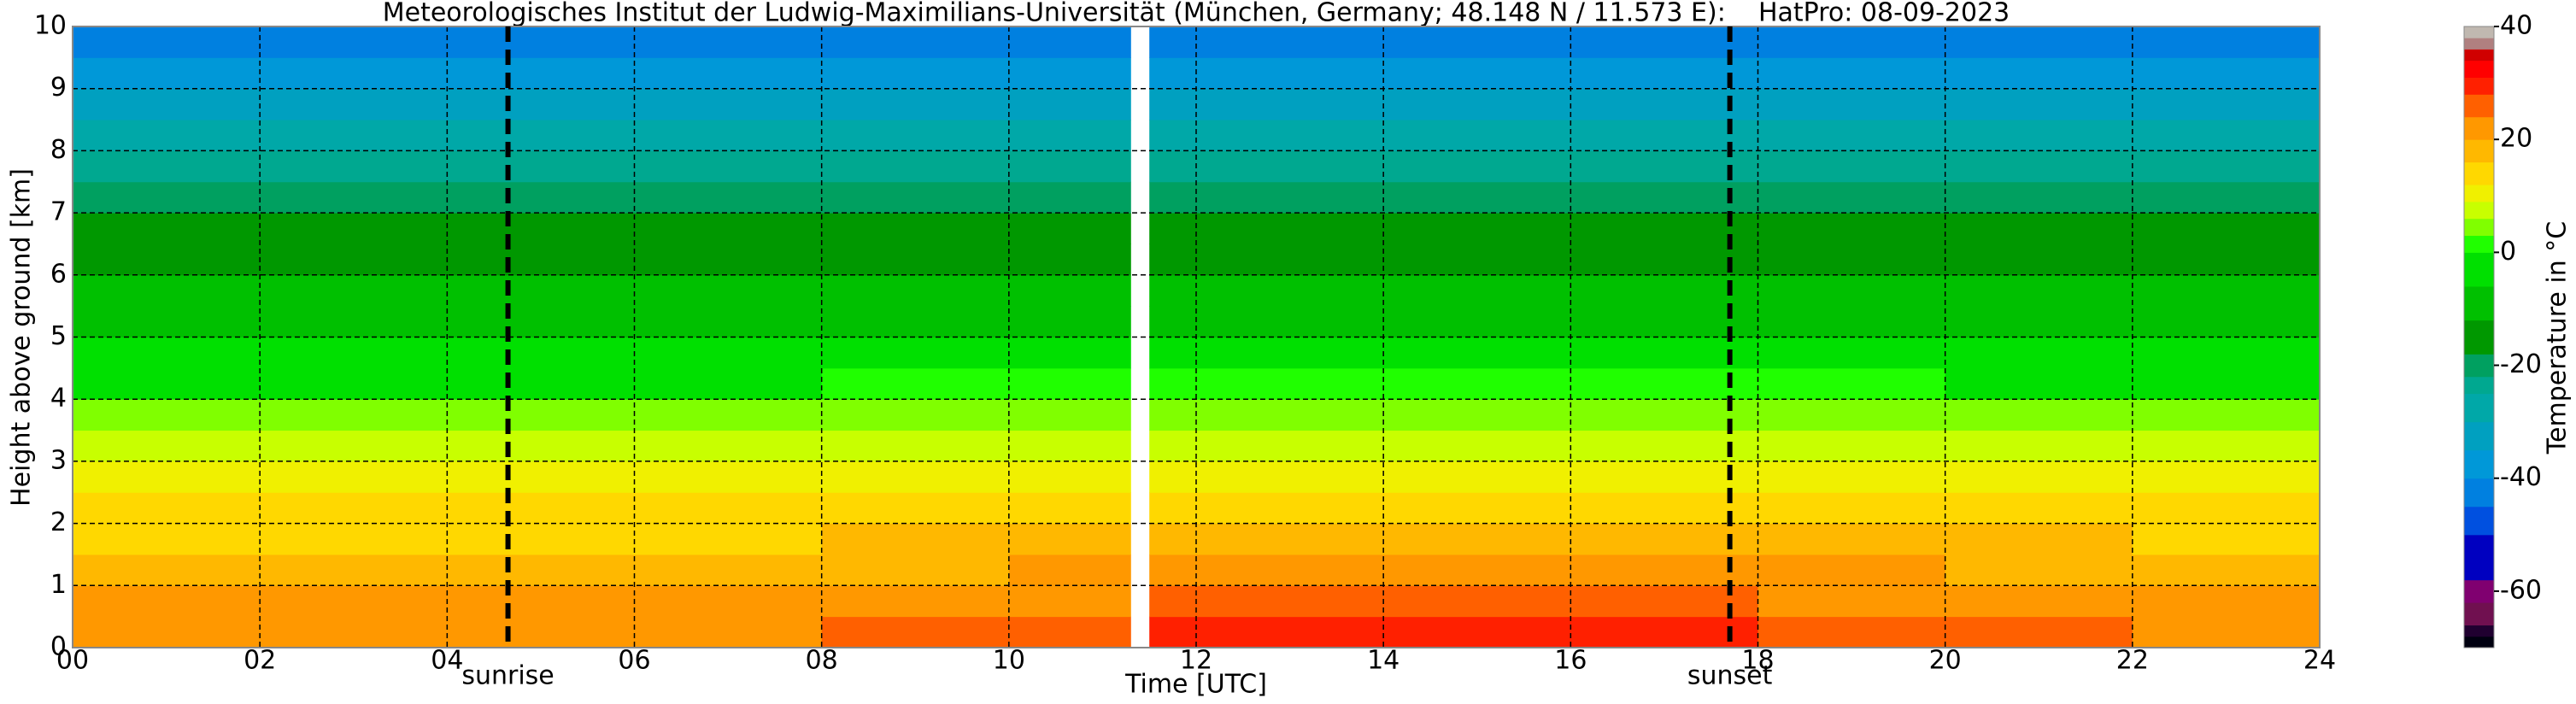 This screenshot has width=2576, height=704. Describe the element at coordinates (2558, 338) in the screenshot. I see `colorbar-label: Temperature in °C` at that location.